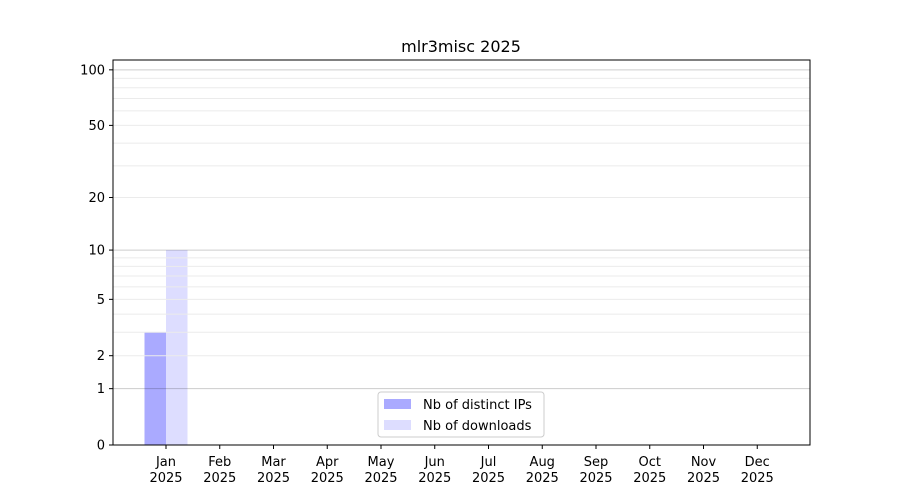 The width and height of the screenshot is (900, 504). What do you see at coordinates (273, 462) in the screenshot?
I see `x-tick-label: Mar` at bounding box center [273, 462].